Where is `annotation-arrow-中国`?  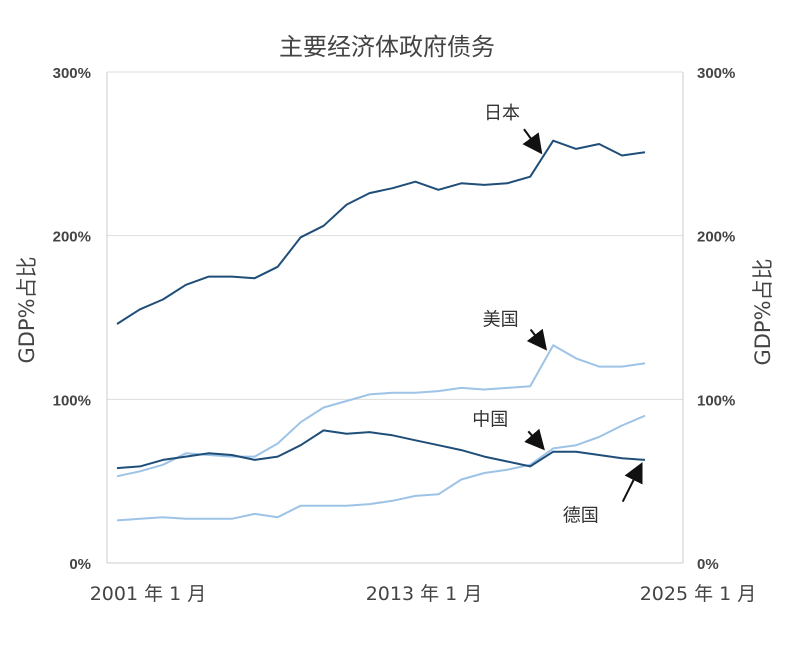 annotation-arrow-中国 is located at coordinates (534, 439).